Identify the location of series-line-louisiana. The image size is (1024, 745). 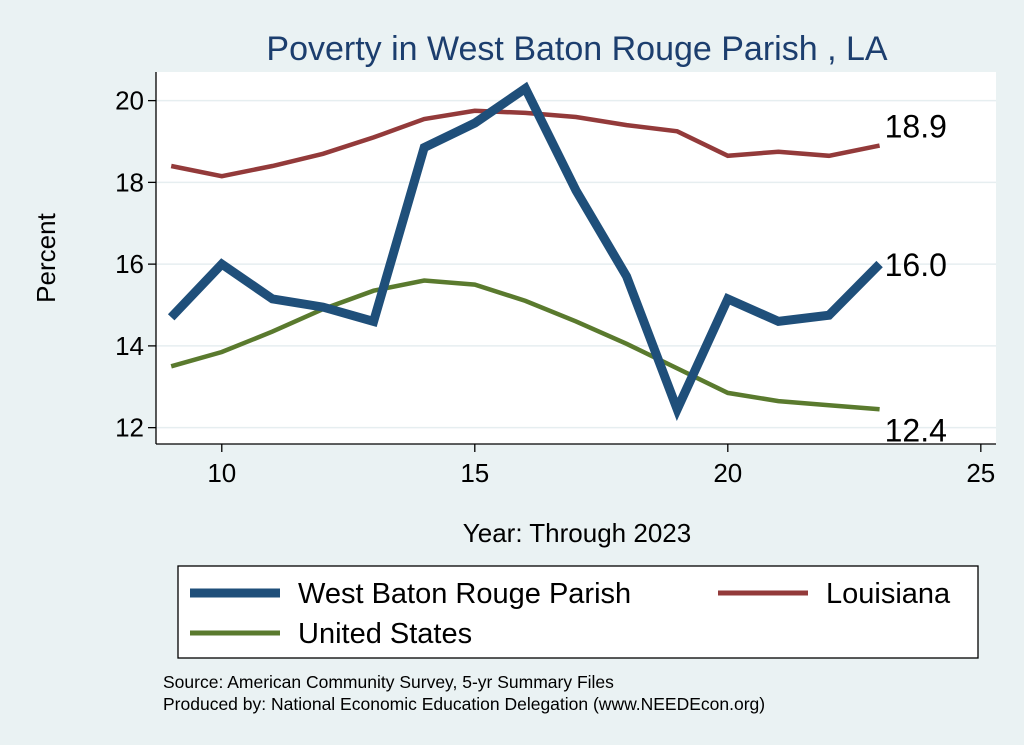
(525, 143).